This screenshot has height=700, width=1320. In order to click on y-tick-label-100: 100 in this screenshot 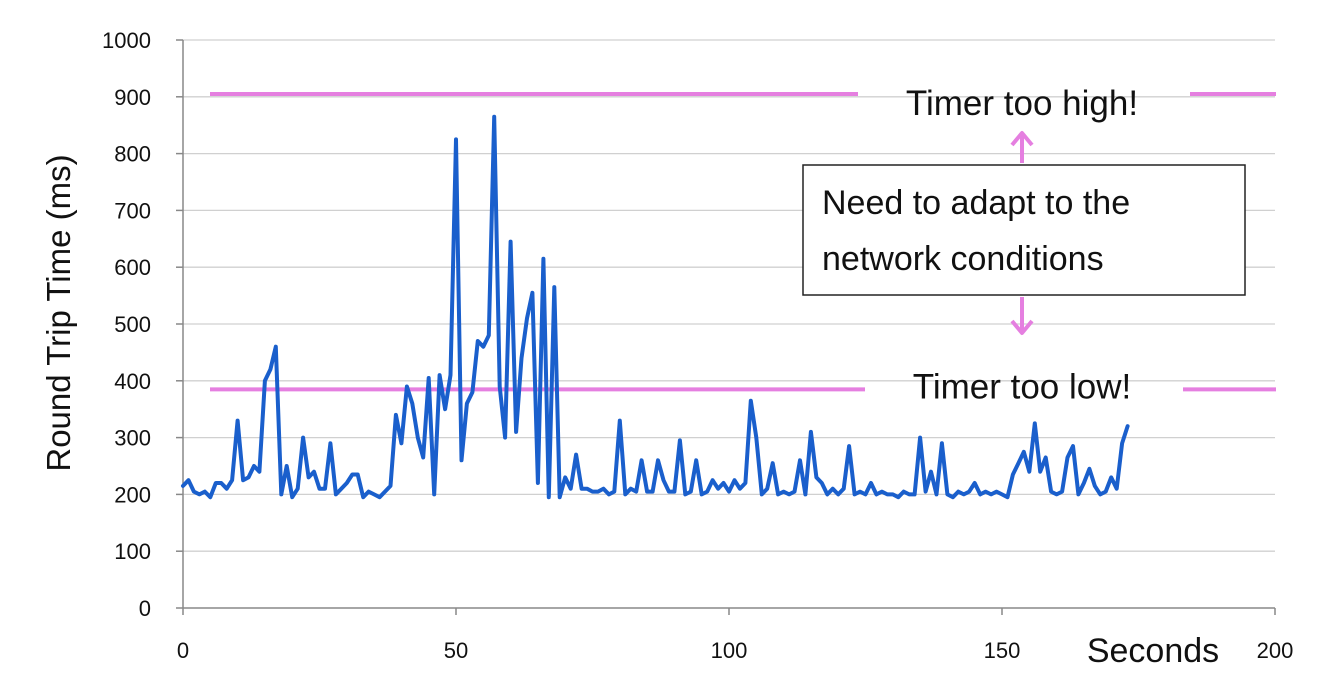, I will do `click(132, 551)`.